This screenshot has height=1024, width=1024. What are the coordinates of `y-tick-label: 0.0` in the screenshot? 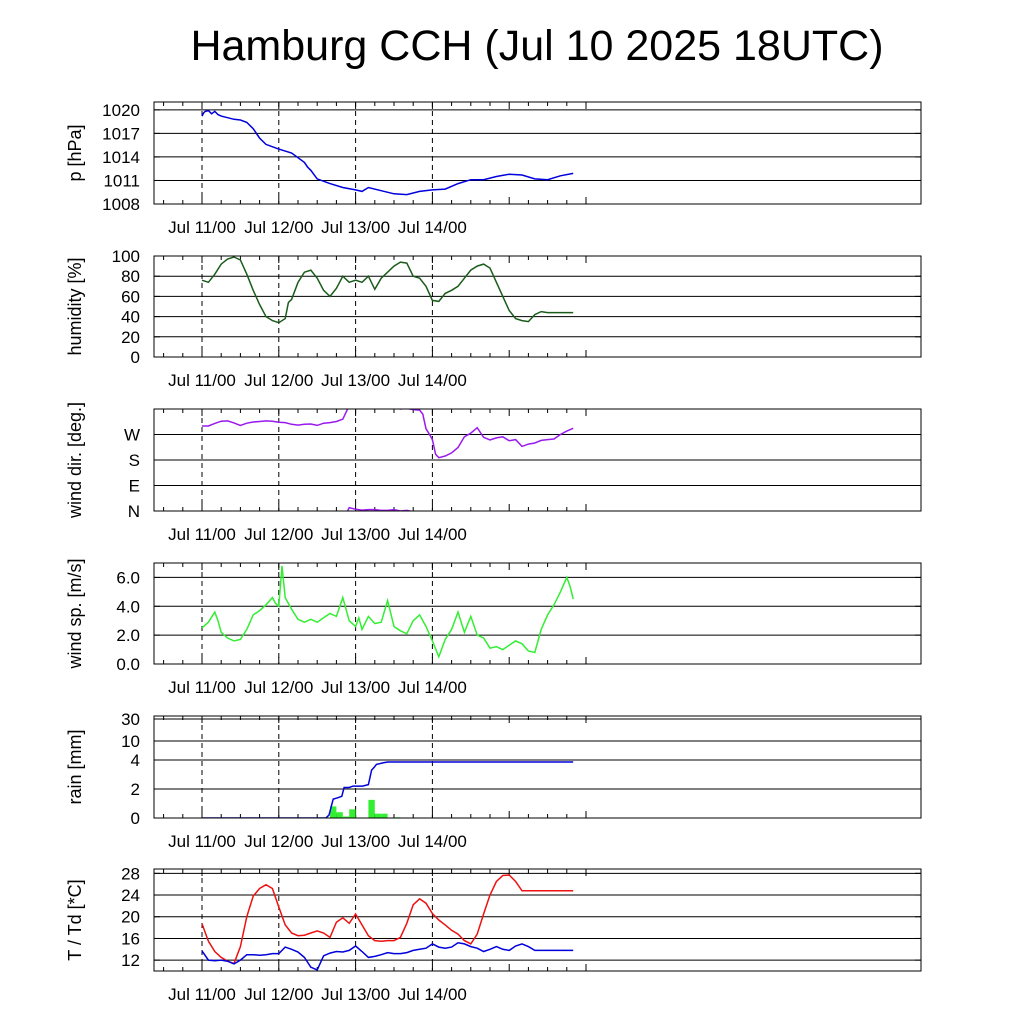 It's located at (128, 664).